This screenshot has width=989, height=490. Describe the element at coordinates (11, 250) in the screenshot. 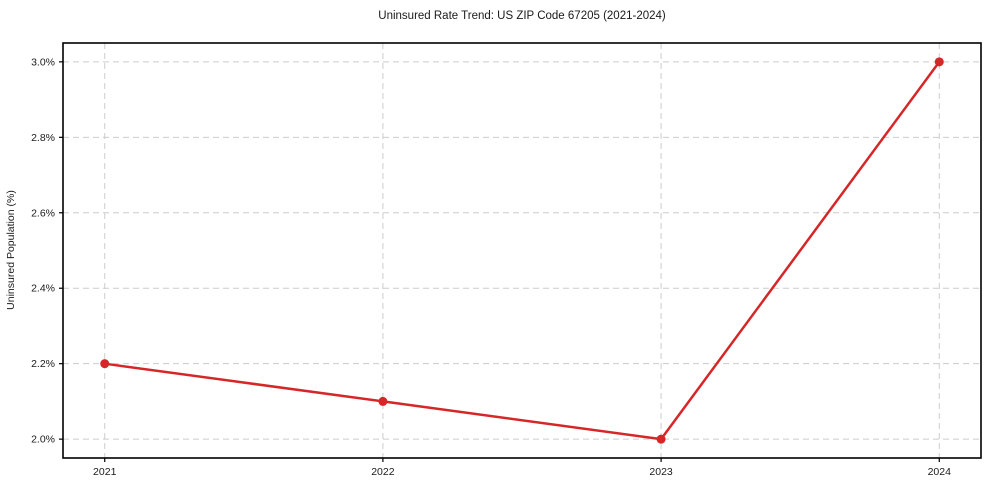

I see `y-axis-title: Uninsured Population (%)` at that location.